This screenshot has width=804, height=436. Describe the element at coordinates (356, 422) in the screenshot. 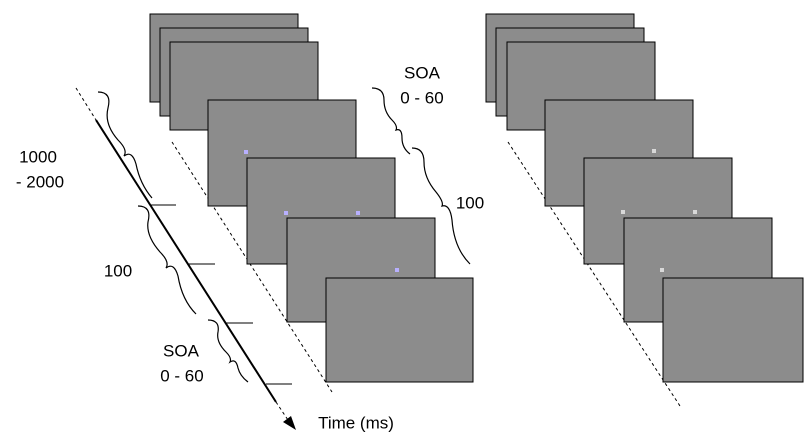

I see `axis-label: Time (ms)` at that location.